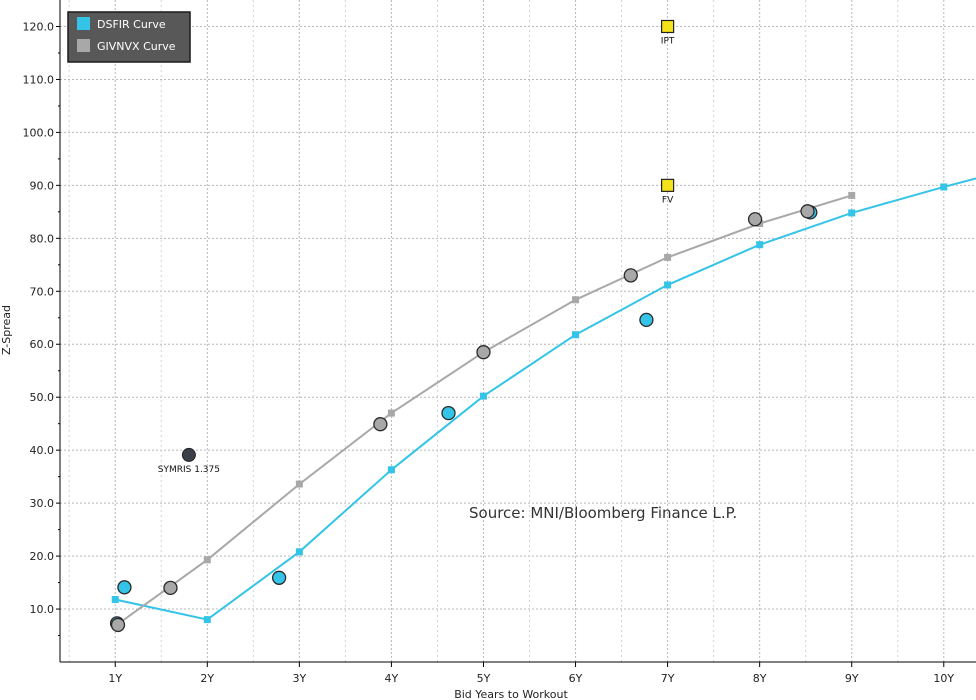  What do you see at coordinates (188, 454) in the screenshot?
I see `annotation-marker-symris` at bounding box center [188, 454].